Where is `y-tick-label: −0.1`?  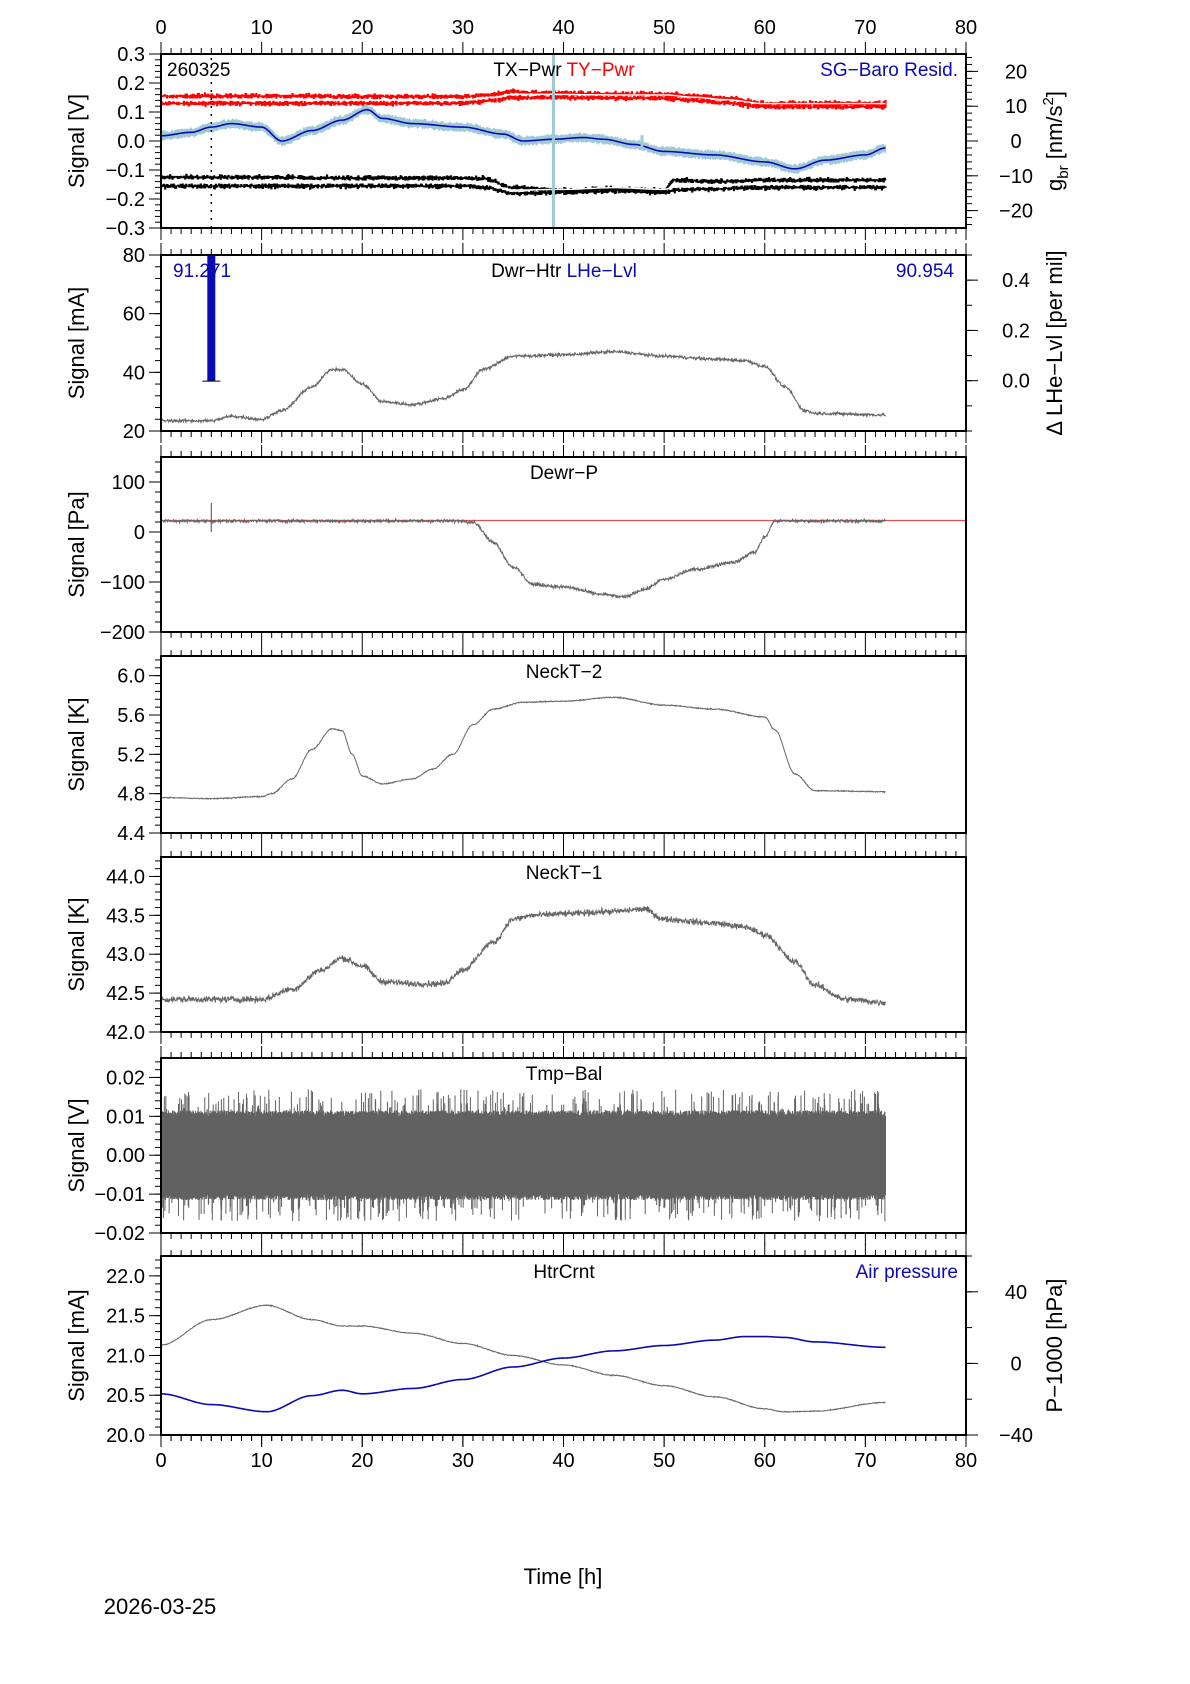 y-tick-label: −0.1 is located at coordinates (125, 171).